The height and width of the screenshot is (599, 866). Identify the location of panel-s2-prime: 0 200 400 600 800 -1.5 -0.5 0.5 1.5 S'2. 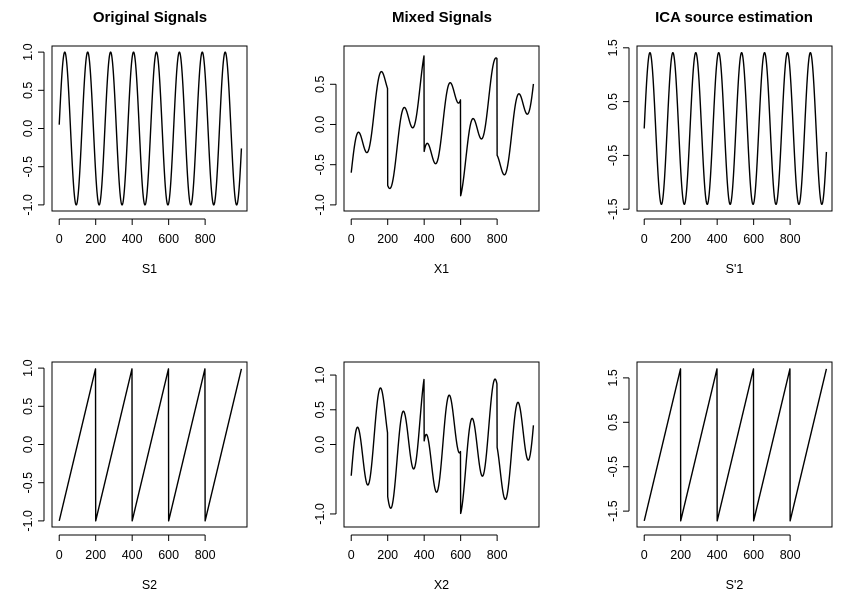
(719, 476).